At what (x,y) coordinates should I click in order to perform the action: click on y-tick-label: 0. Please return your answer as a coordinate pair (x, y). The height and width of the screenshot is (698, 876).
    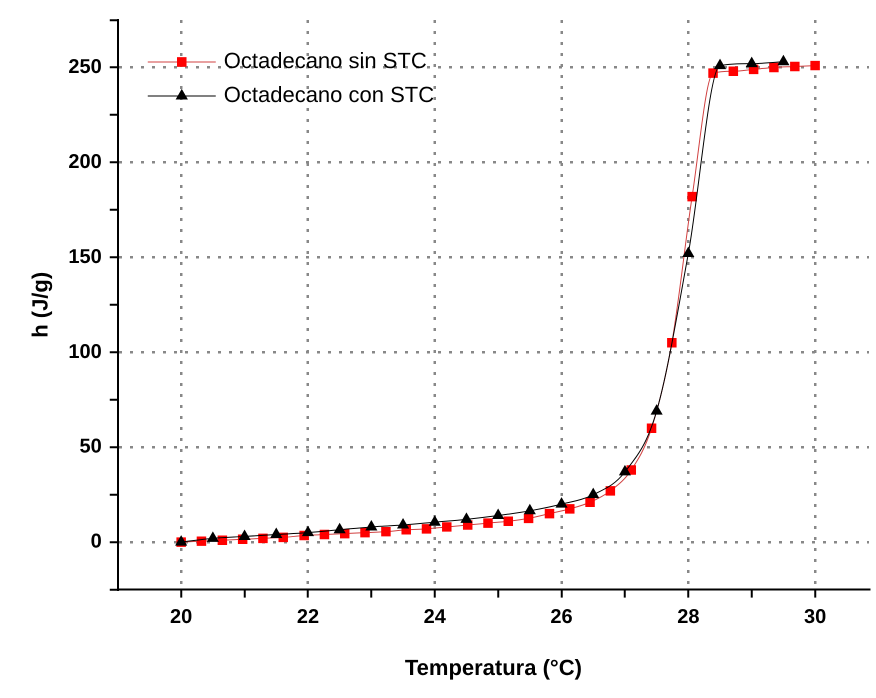
    Looking at the image, I should click on (96, 541).